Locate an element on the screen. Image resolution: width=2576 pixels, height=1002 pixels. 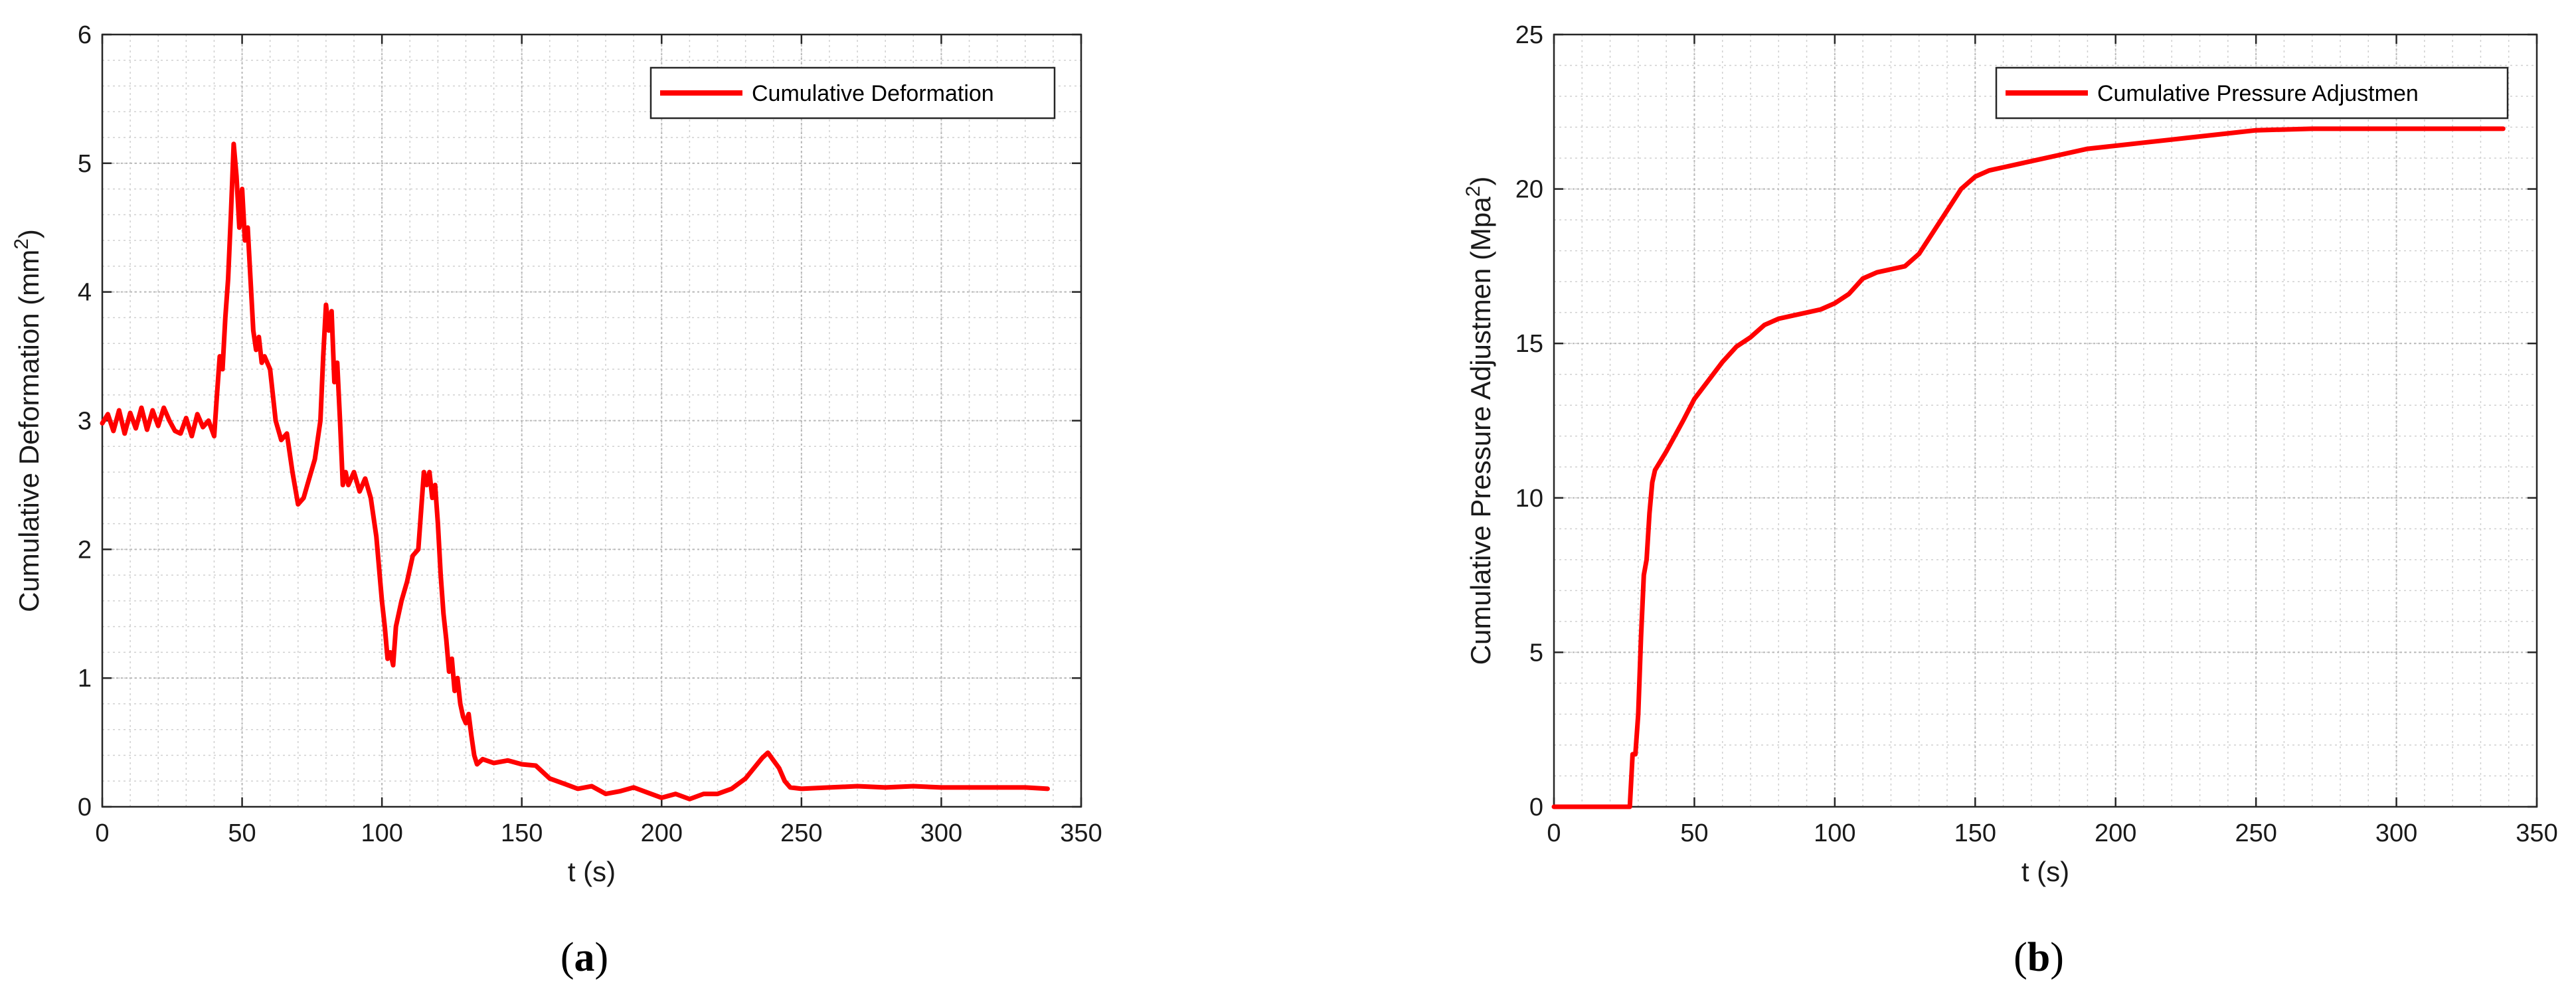
panel-label: (a) is located at coordinates (584, 958).